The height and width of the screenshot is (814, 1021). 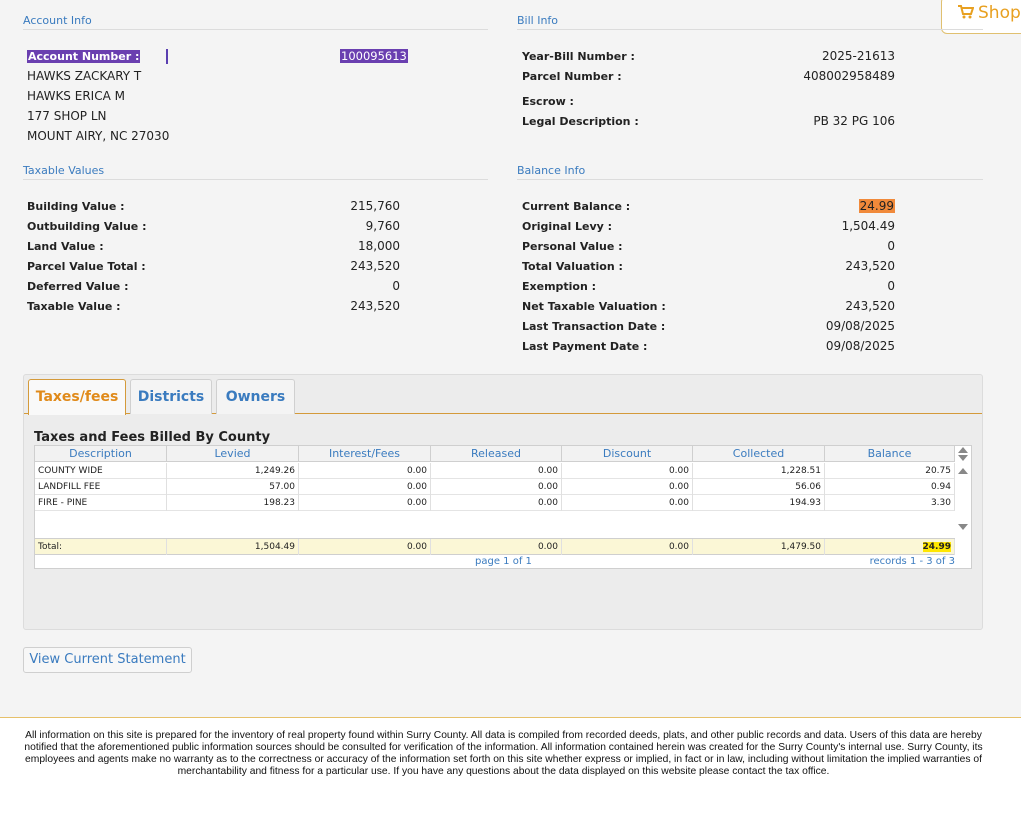 What do you see at coordinates (572, 76) in the screenshot?
I see `parcel-number-label: Parcel Number :` at bounding box center [572, 76].